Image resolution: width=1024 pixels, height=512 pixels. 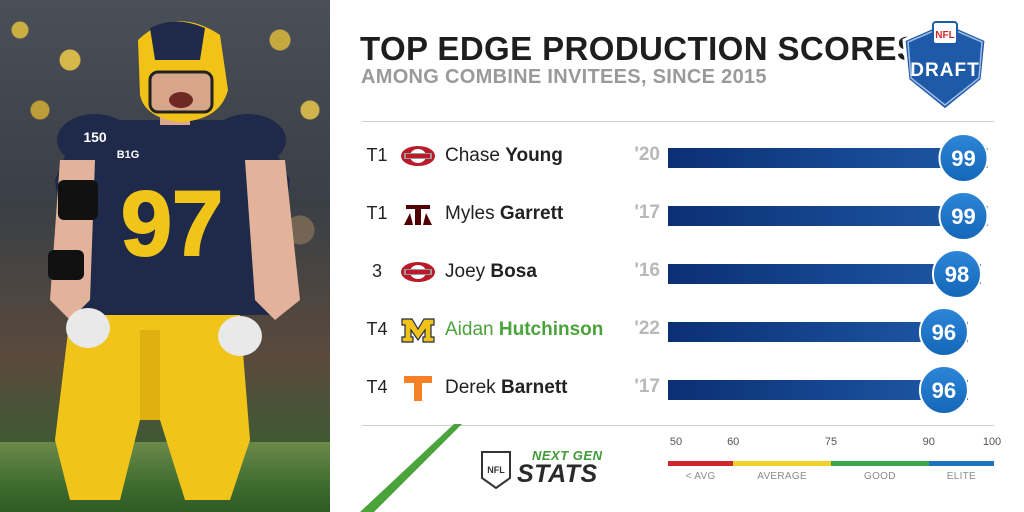 I want to click on chart-title: TOP EDGE PRODUCTION SCORES, so click(x=640, y=48).